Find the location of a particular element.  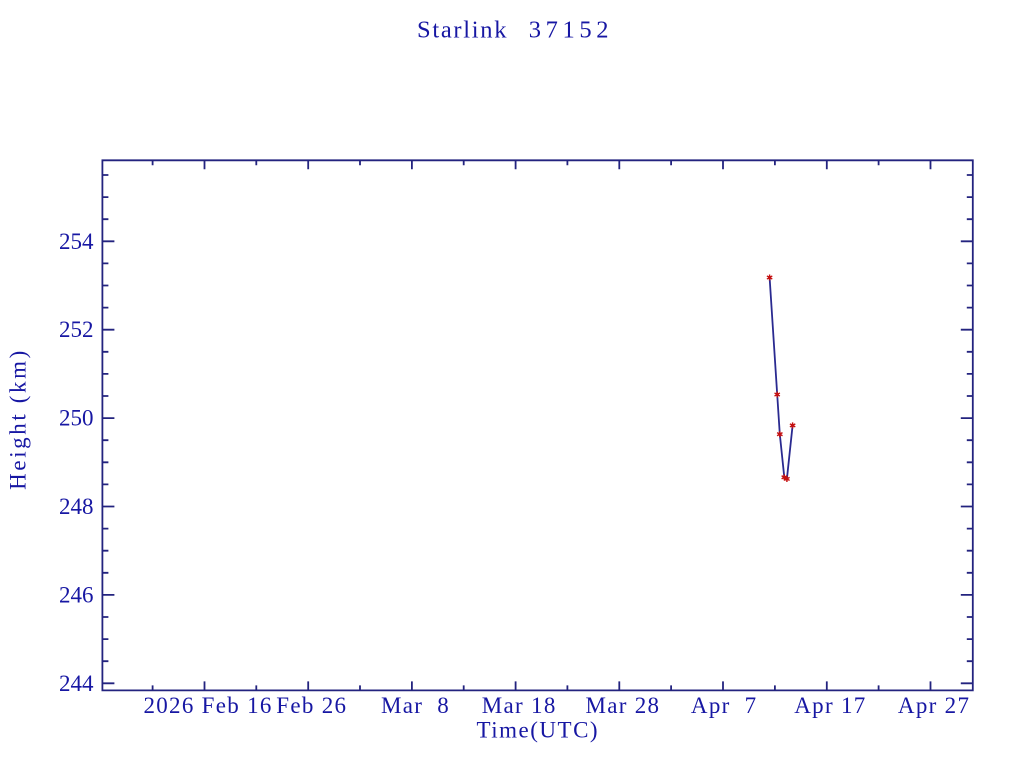

svg-text: Time(UTC) is located at coordinates (538, 730).